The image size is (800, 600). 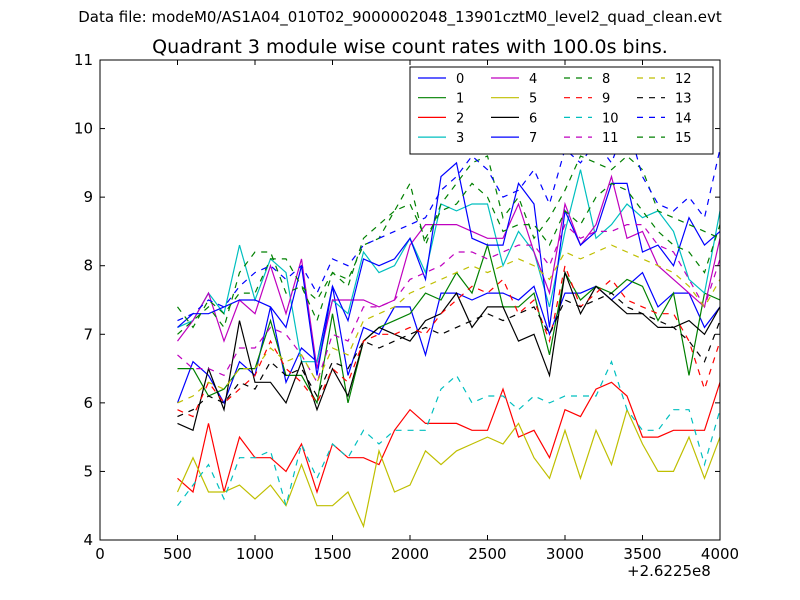 I want to click on legend-label-10: 10, so click(x=610, y=118).